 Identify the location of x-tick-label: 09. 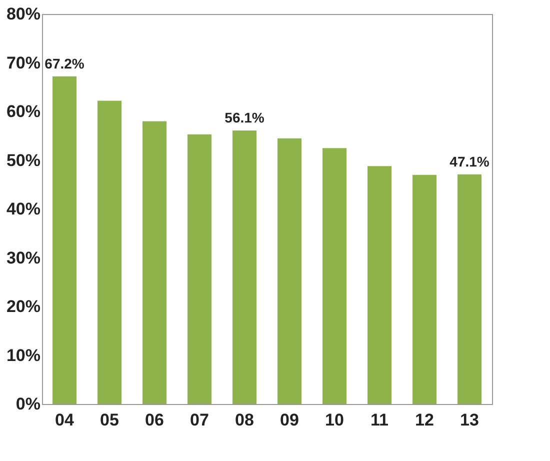
(289, 420).